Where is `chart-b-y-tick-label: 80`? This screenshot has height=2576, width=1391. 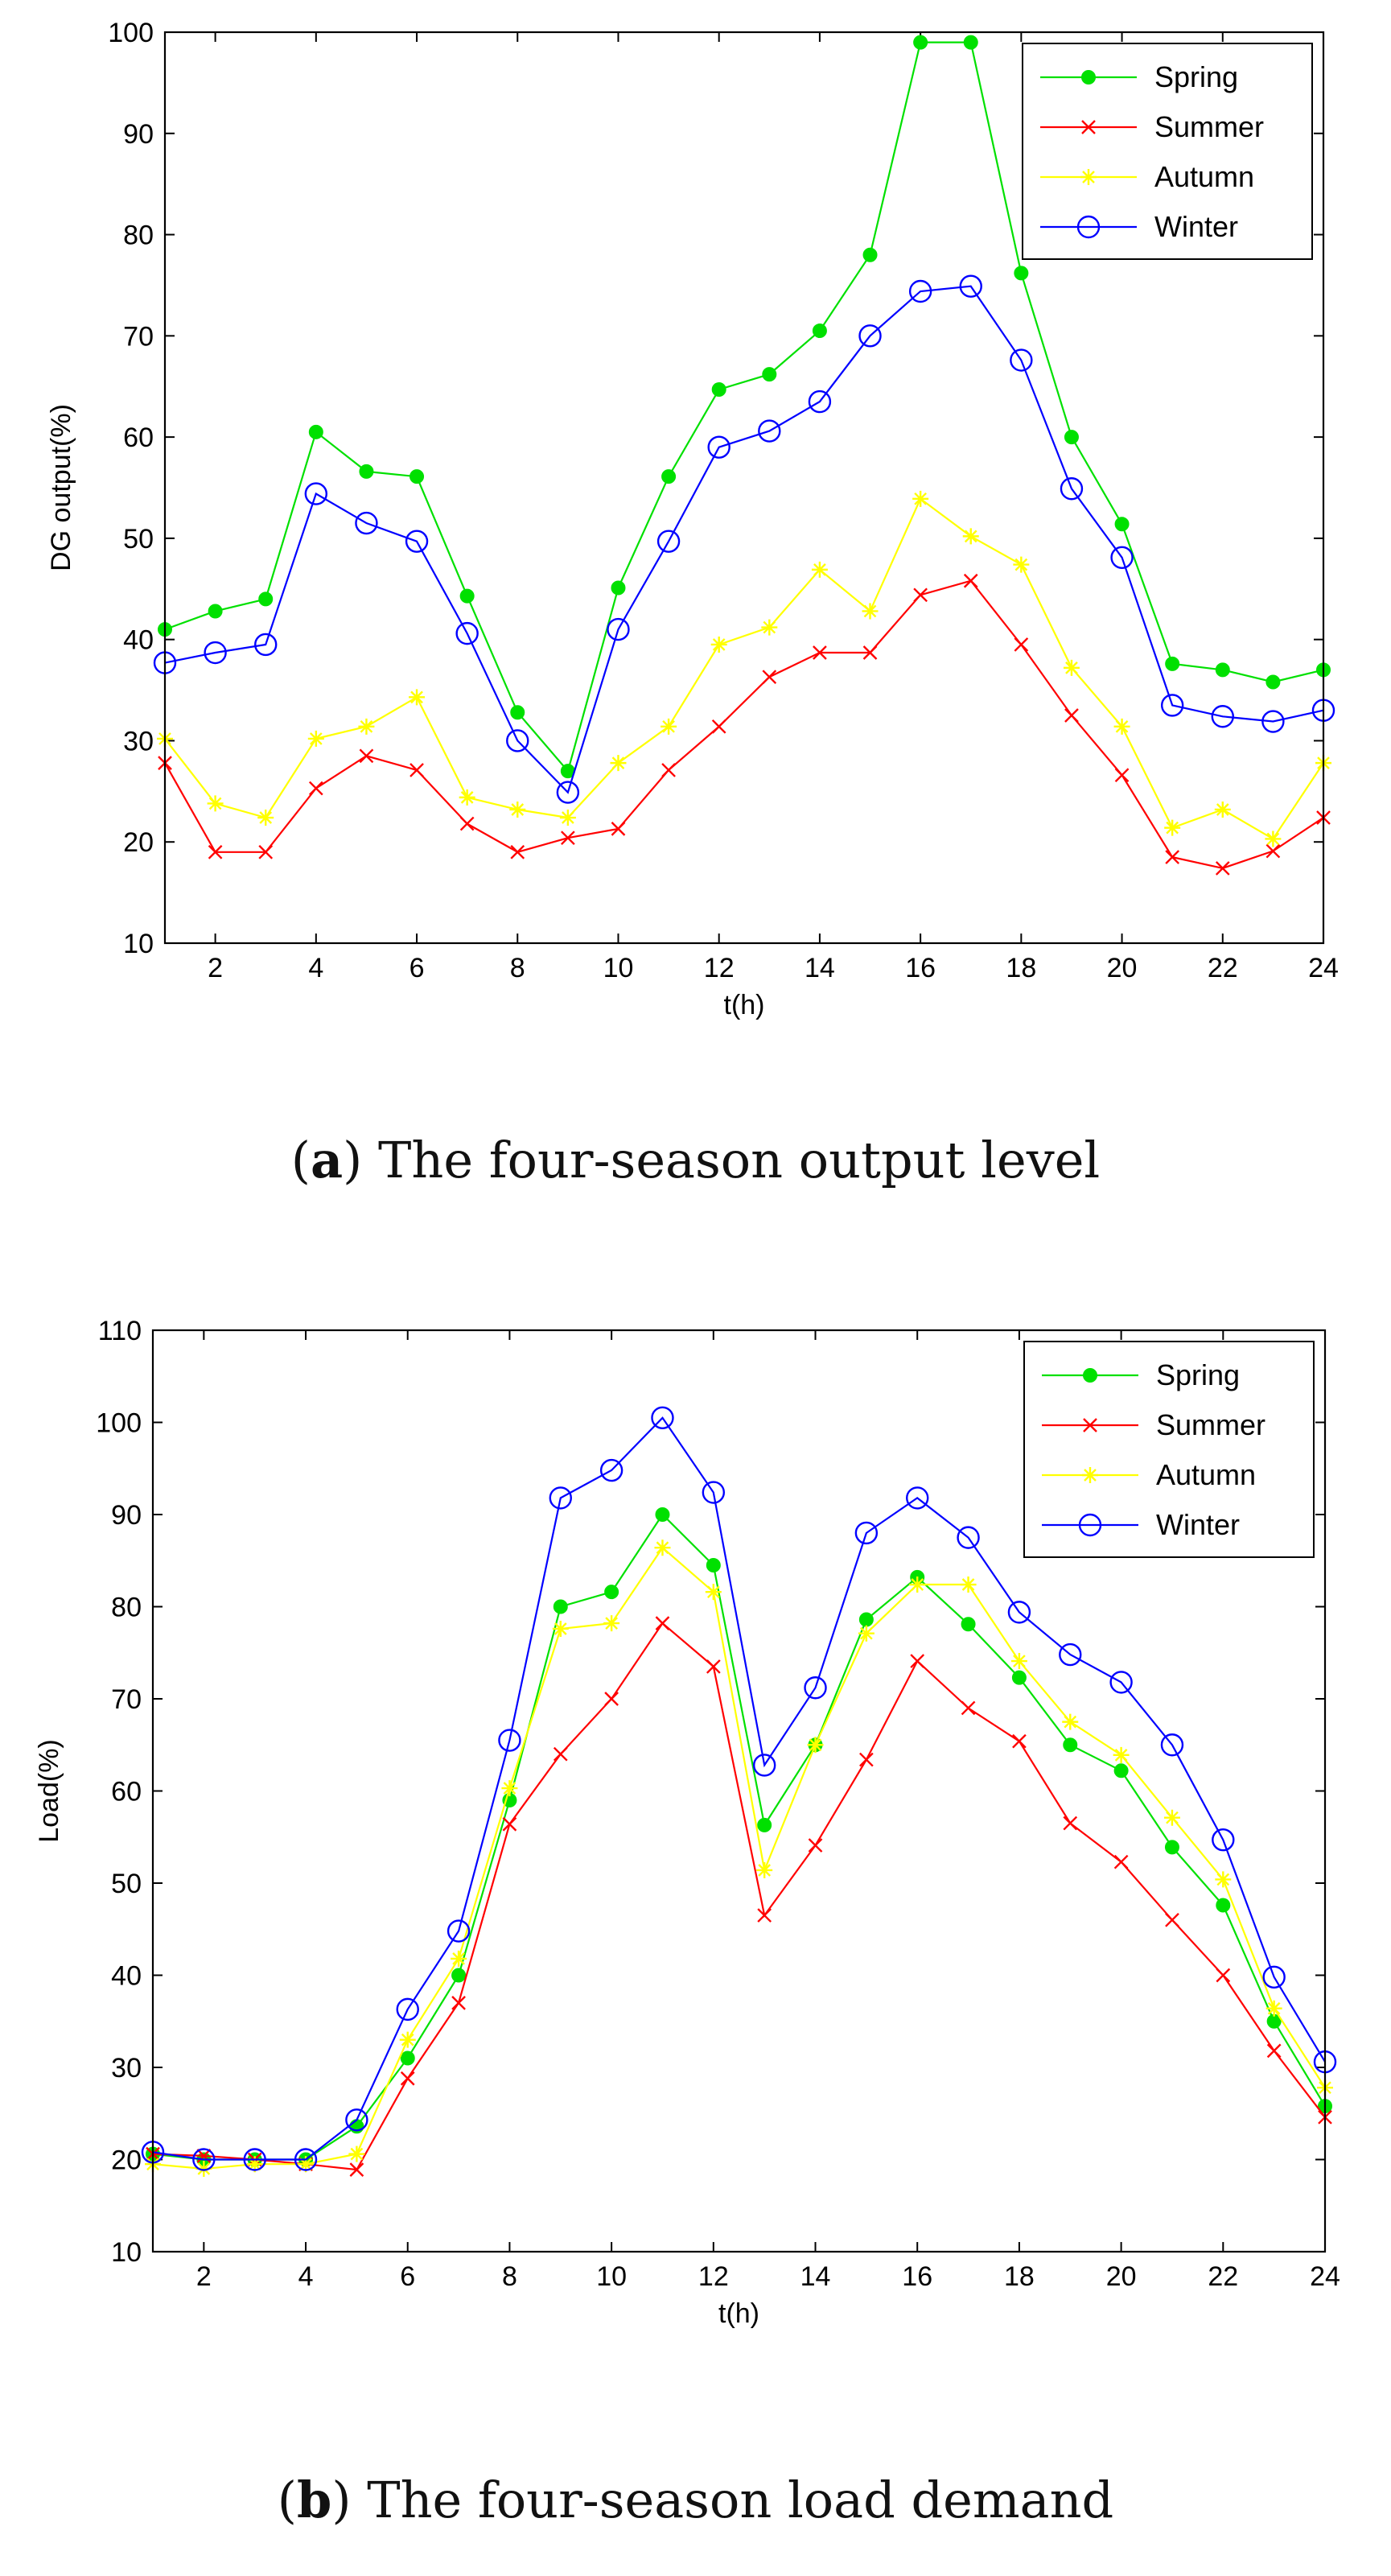 chart-b-y-tick-label: 80 is located at coordinates (127, 1608).